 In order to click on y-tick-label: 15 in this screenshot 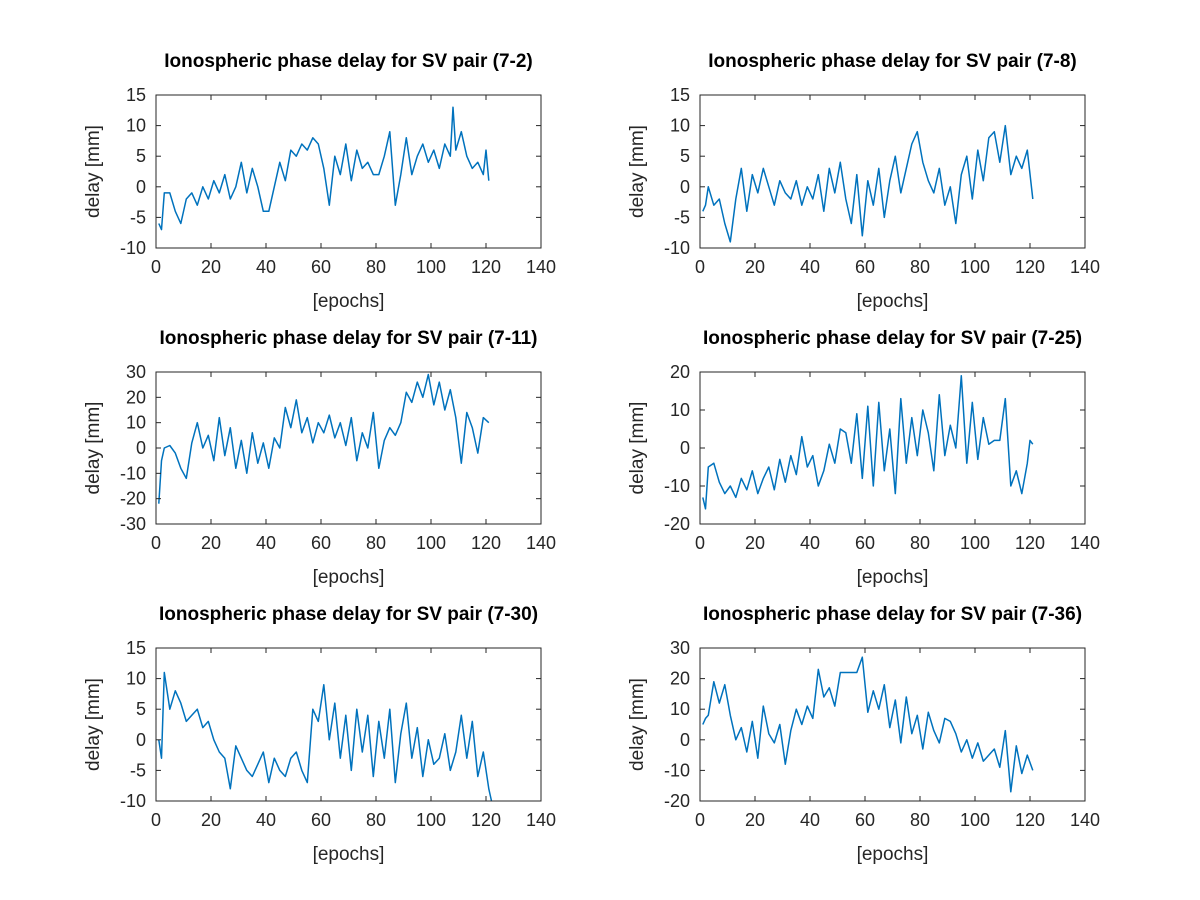, I will do `click(680, 95)`.